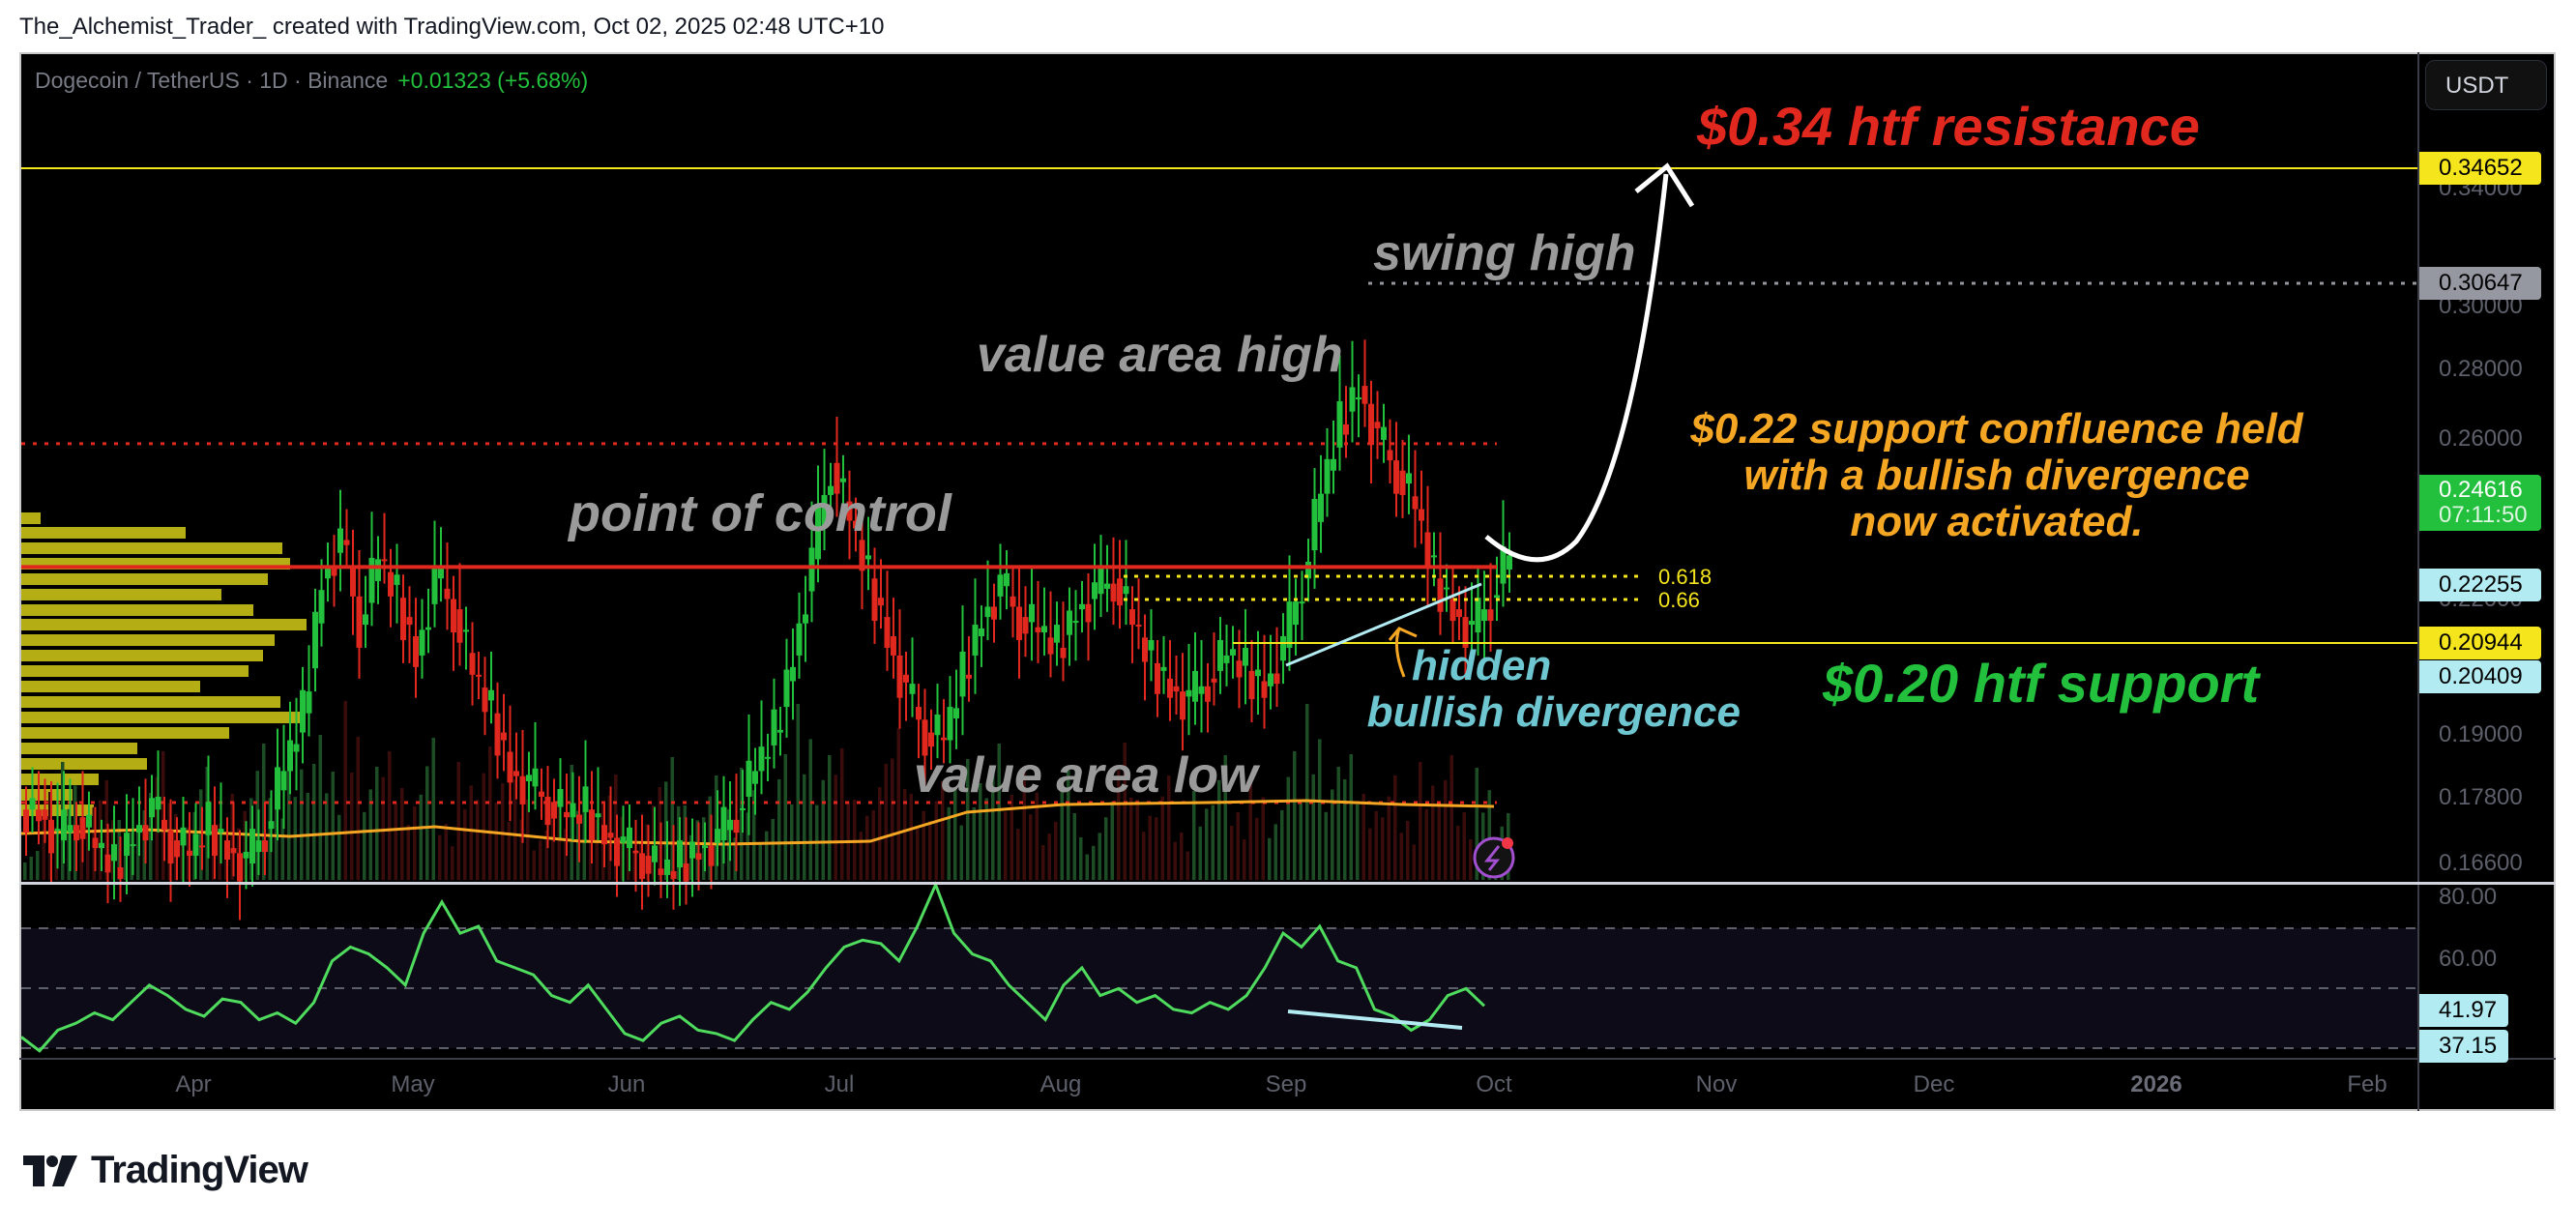  I want to click on rsi-line, so click(753, 967).